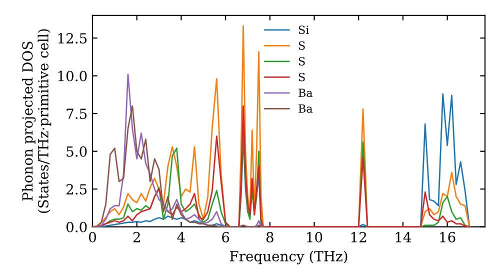 The image size is (500, 280). Describe the element at coordinates (76, 227) in the screenshot. I see `y-tick-label: 0.0` at that location.